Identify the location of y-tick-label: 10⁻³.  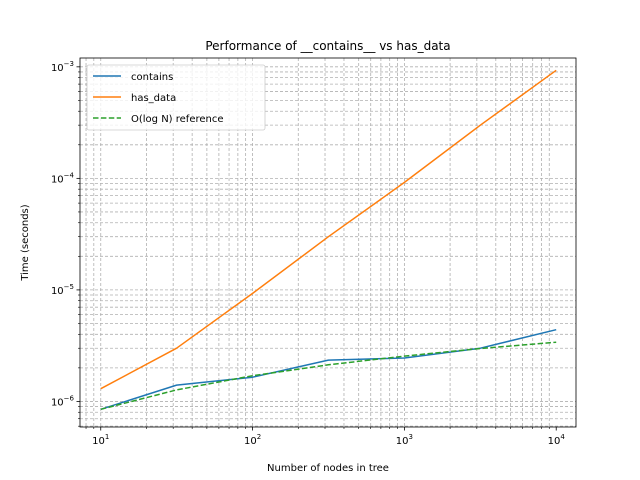
(62, 67).